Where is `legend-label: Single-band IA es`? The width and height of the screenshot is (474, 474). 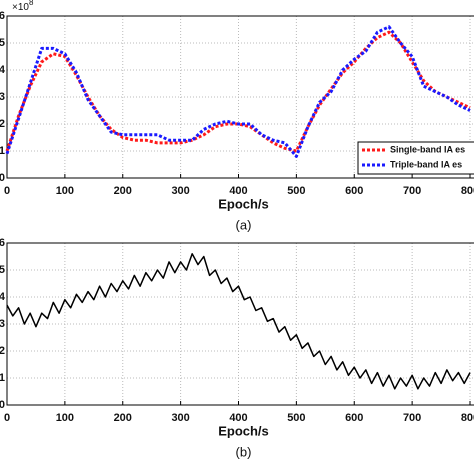
legend-label: Single-band IA es is located at coordinates (427, 149).